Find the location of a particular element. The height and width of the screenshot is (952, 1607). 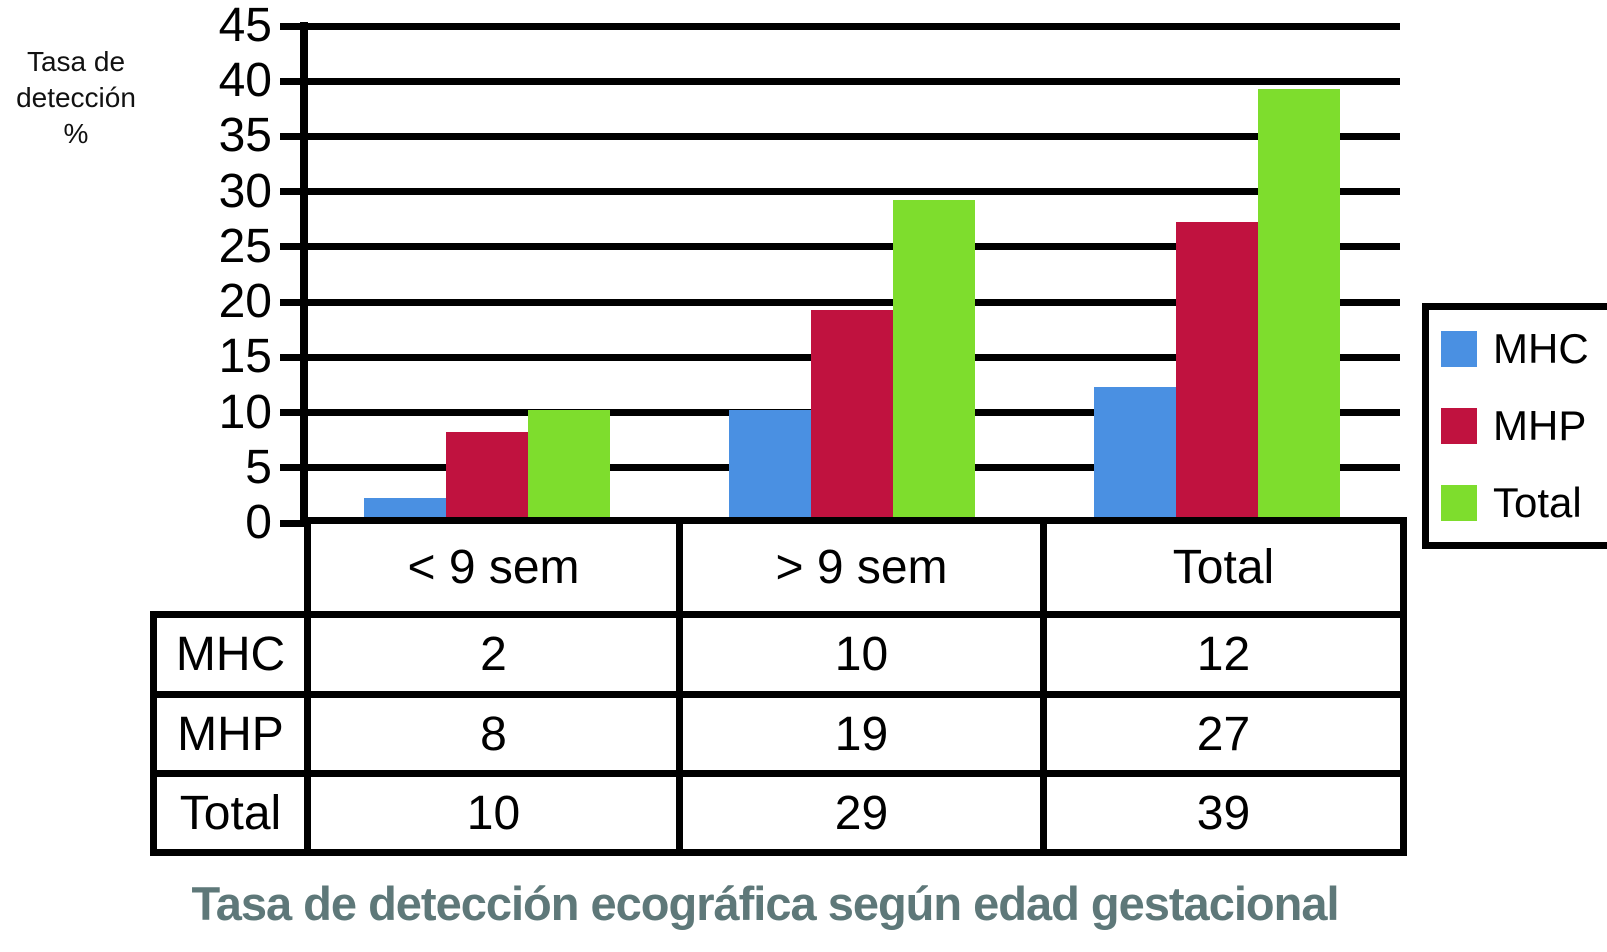

legend-item: MHP is located at coordinates (1524, 425).